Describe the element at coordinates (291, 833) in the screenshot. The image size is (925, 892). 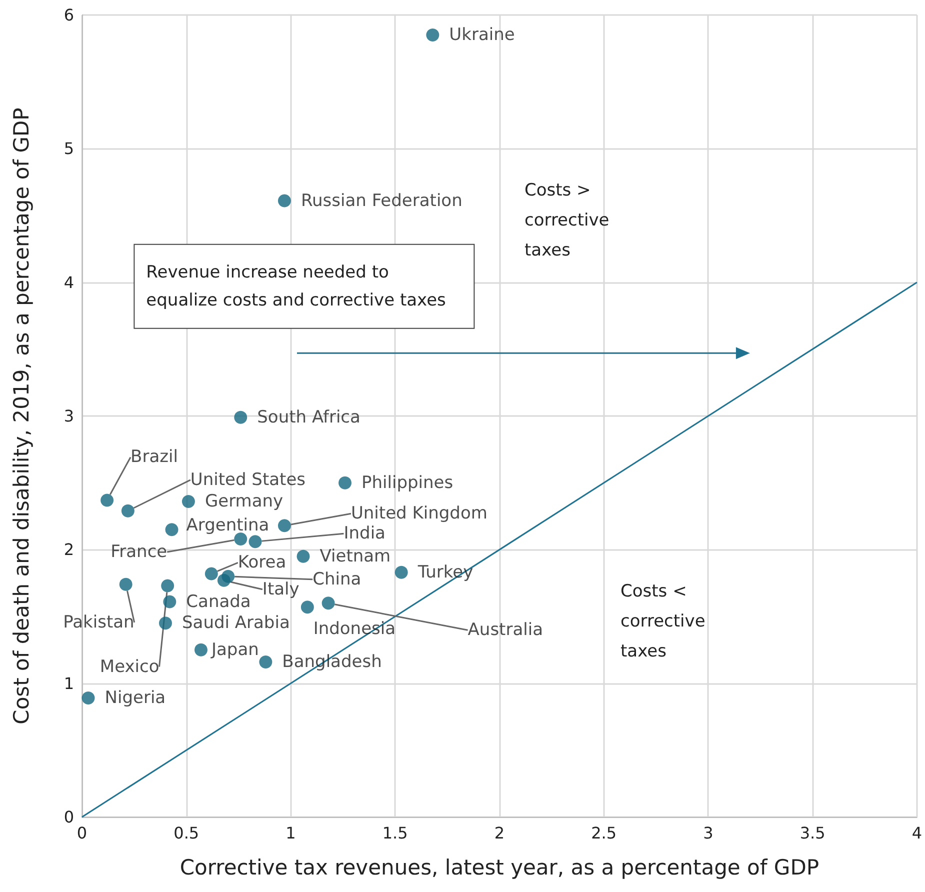
I see `x-tick-label: 1` at that location.